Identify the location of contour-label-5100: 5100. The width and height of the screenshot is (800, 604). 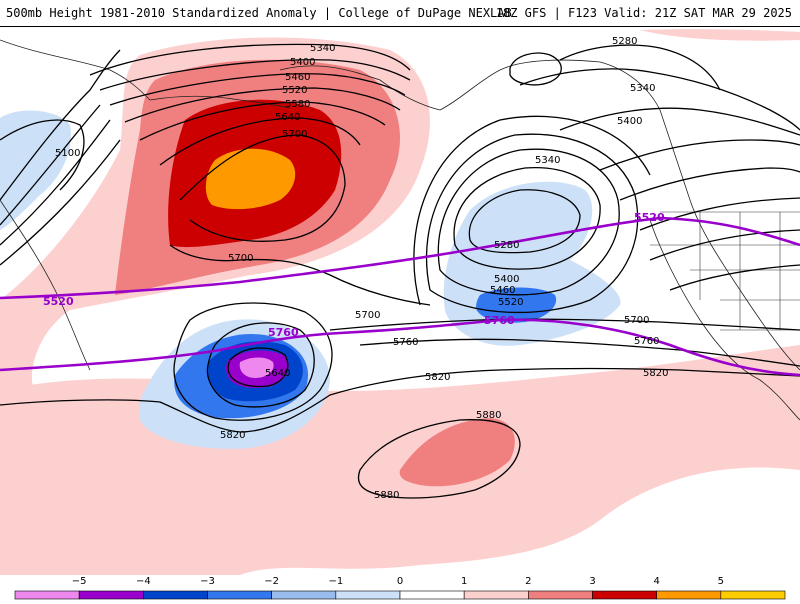
(67, 153).